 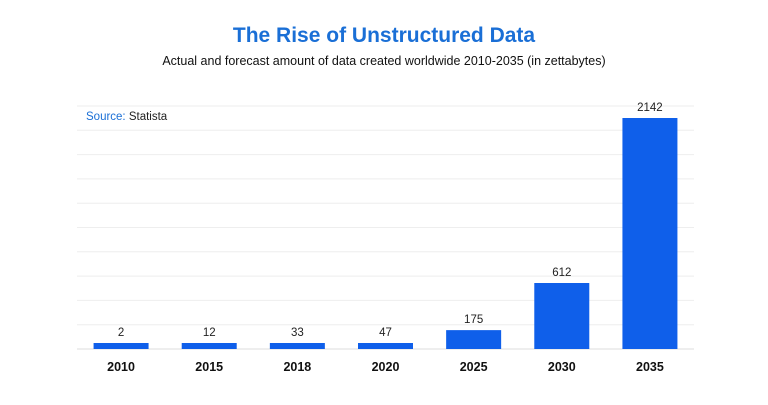 What do you see at coordinates (650, 108) in the screenshot?
I see `value-label-2035: 2142` at bounding box center [650, 108].